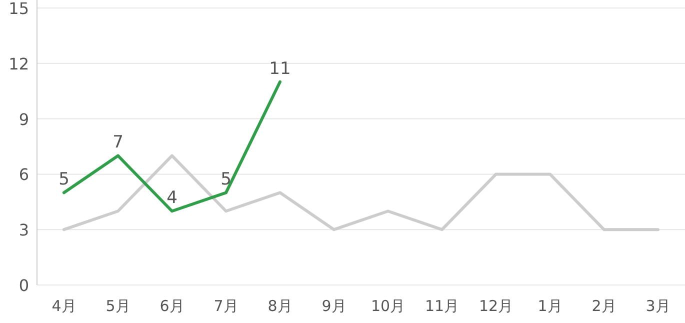 The height and width of the screenshot is (323, 685). What do you see at coordinates (18, 64) in the screenshot?
I see `y-tick-label: 12` at bounding box center [18, 64].